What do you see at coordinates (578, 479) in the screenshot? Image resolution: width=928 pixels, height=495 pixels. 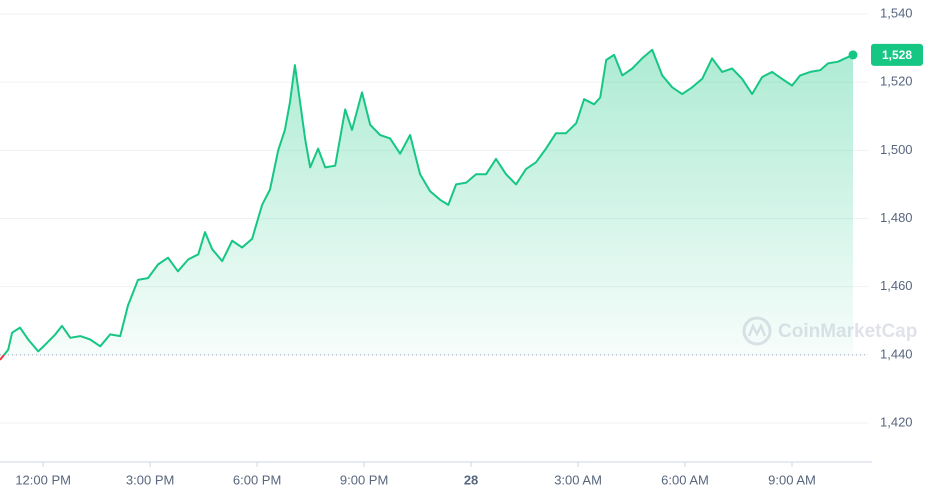 I see `x-tick-label: 3:00 AM` at bounding box center [578, 479].